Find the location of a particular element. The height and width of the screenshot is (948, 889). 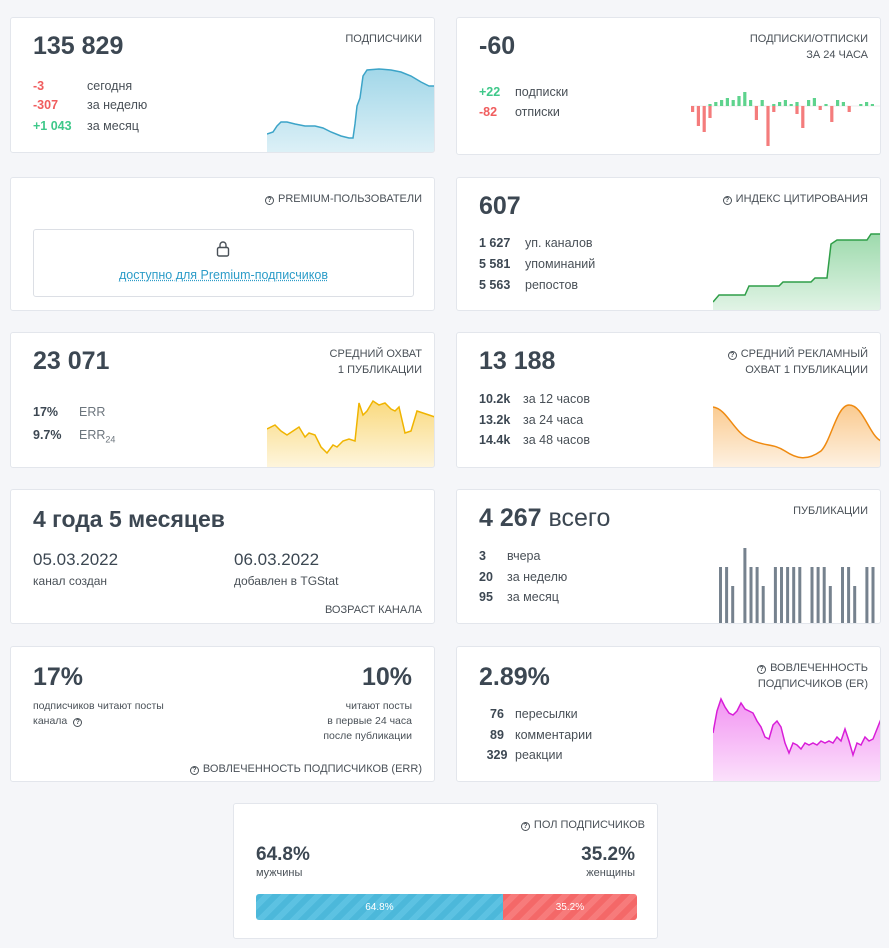

label-line: ПОДПИСКИ/ОТПИСКИ is located at coordinates (808, 39).